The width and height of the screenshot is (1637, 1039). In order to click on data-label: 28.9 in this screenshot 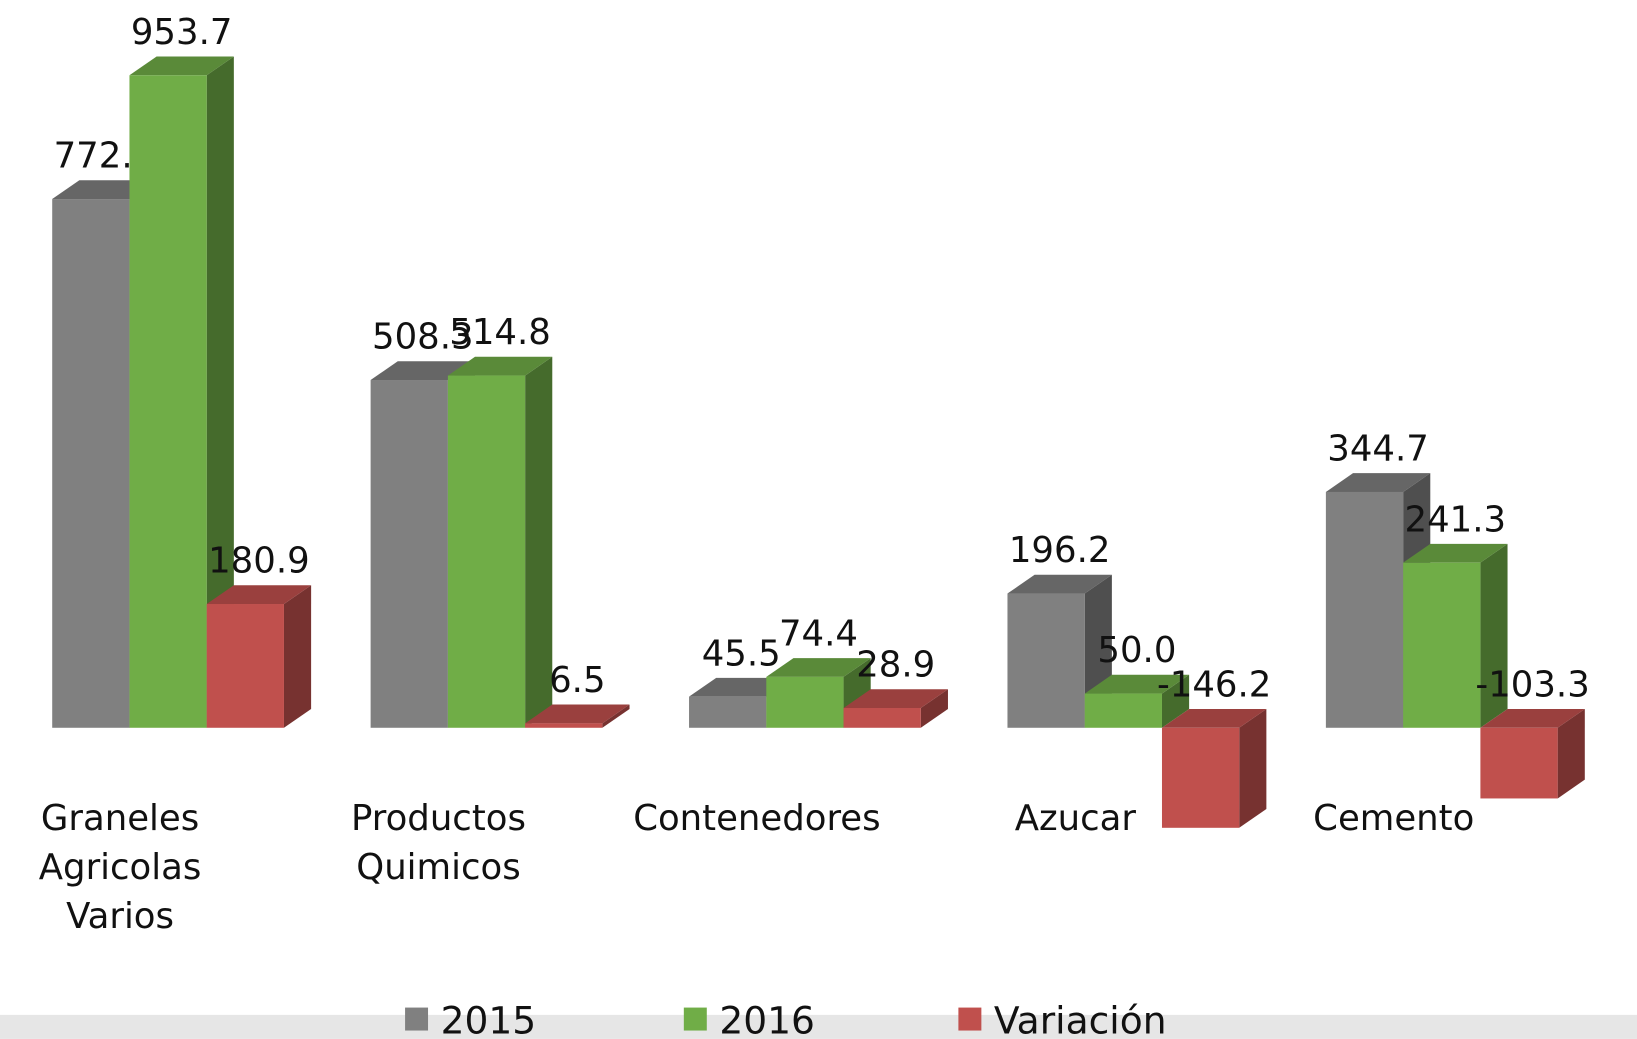, I will do `click(895, 665)`.